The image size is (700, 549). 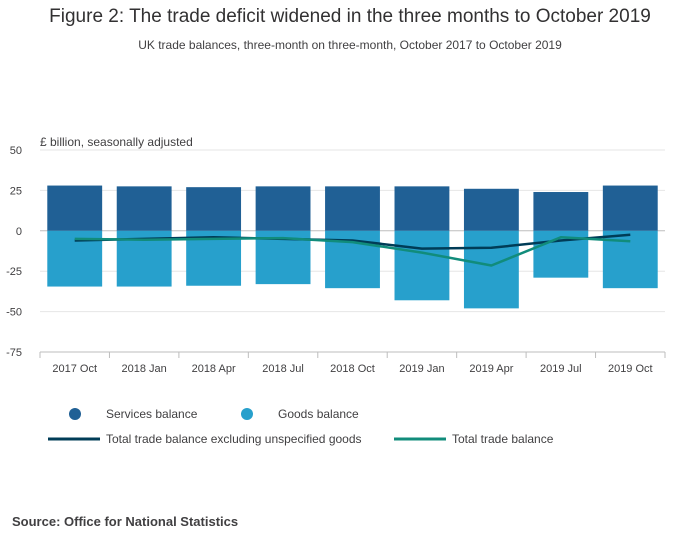 What do you see at coordinates (74, 369) in the screenshot?
I see `x-tick-label: 2017 Oct` at bounding box center [74, 369].